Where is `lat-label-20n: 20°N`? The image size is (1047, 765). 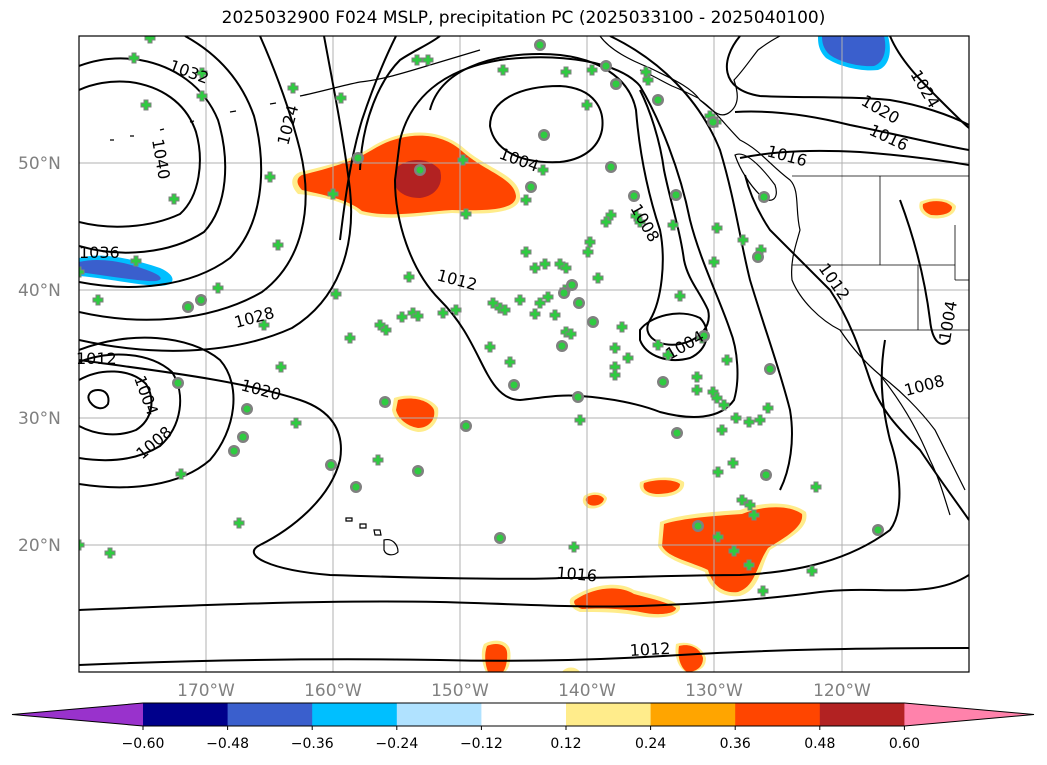 lat-label-20n: 20°N is located at coordinates (39, 546).